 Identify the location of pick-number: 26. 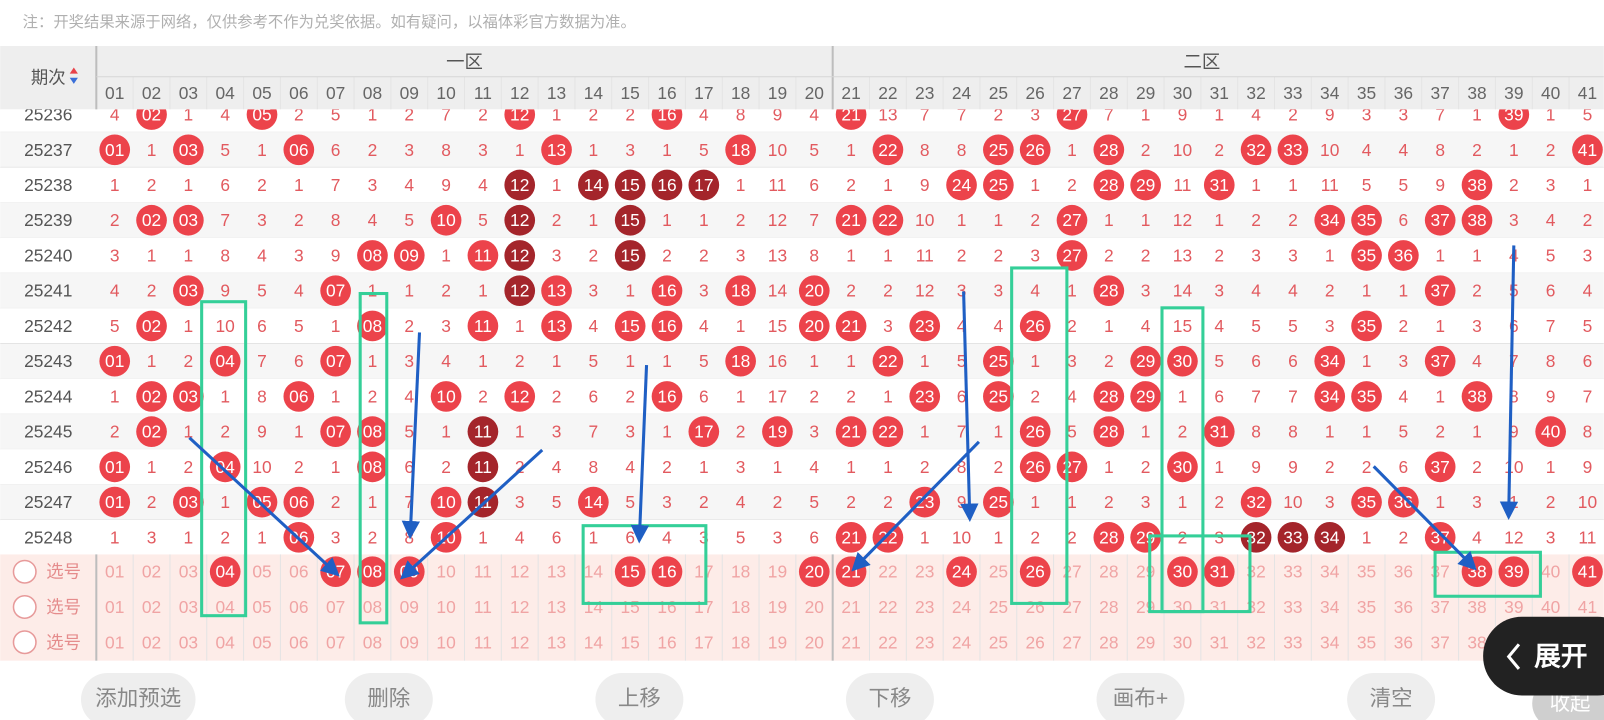
(1035, 642).